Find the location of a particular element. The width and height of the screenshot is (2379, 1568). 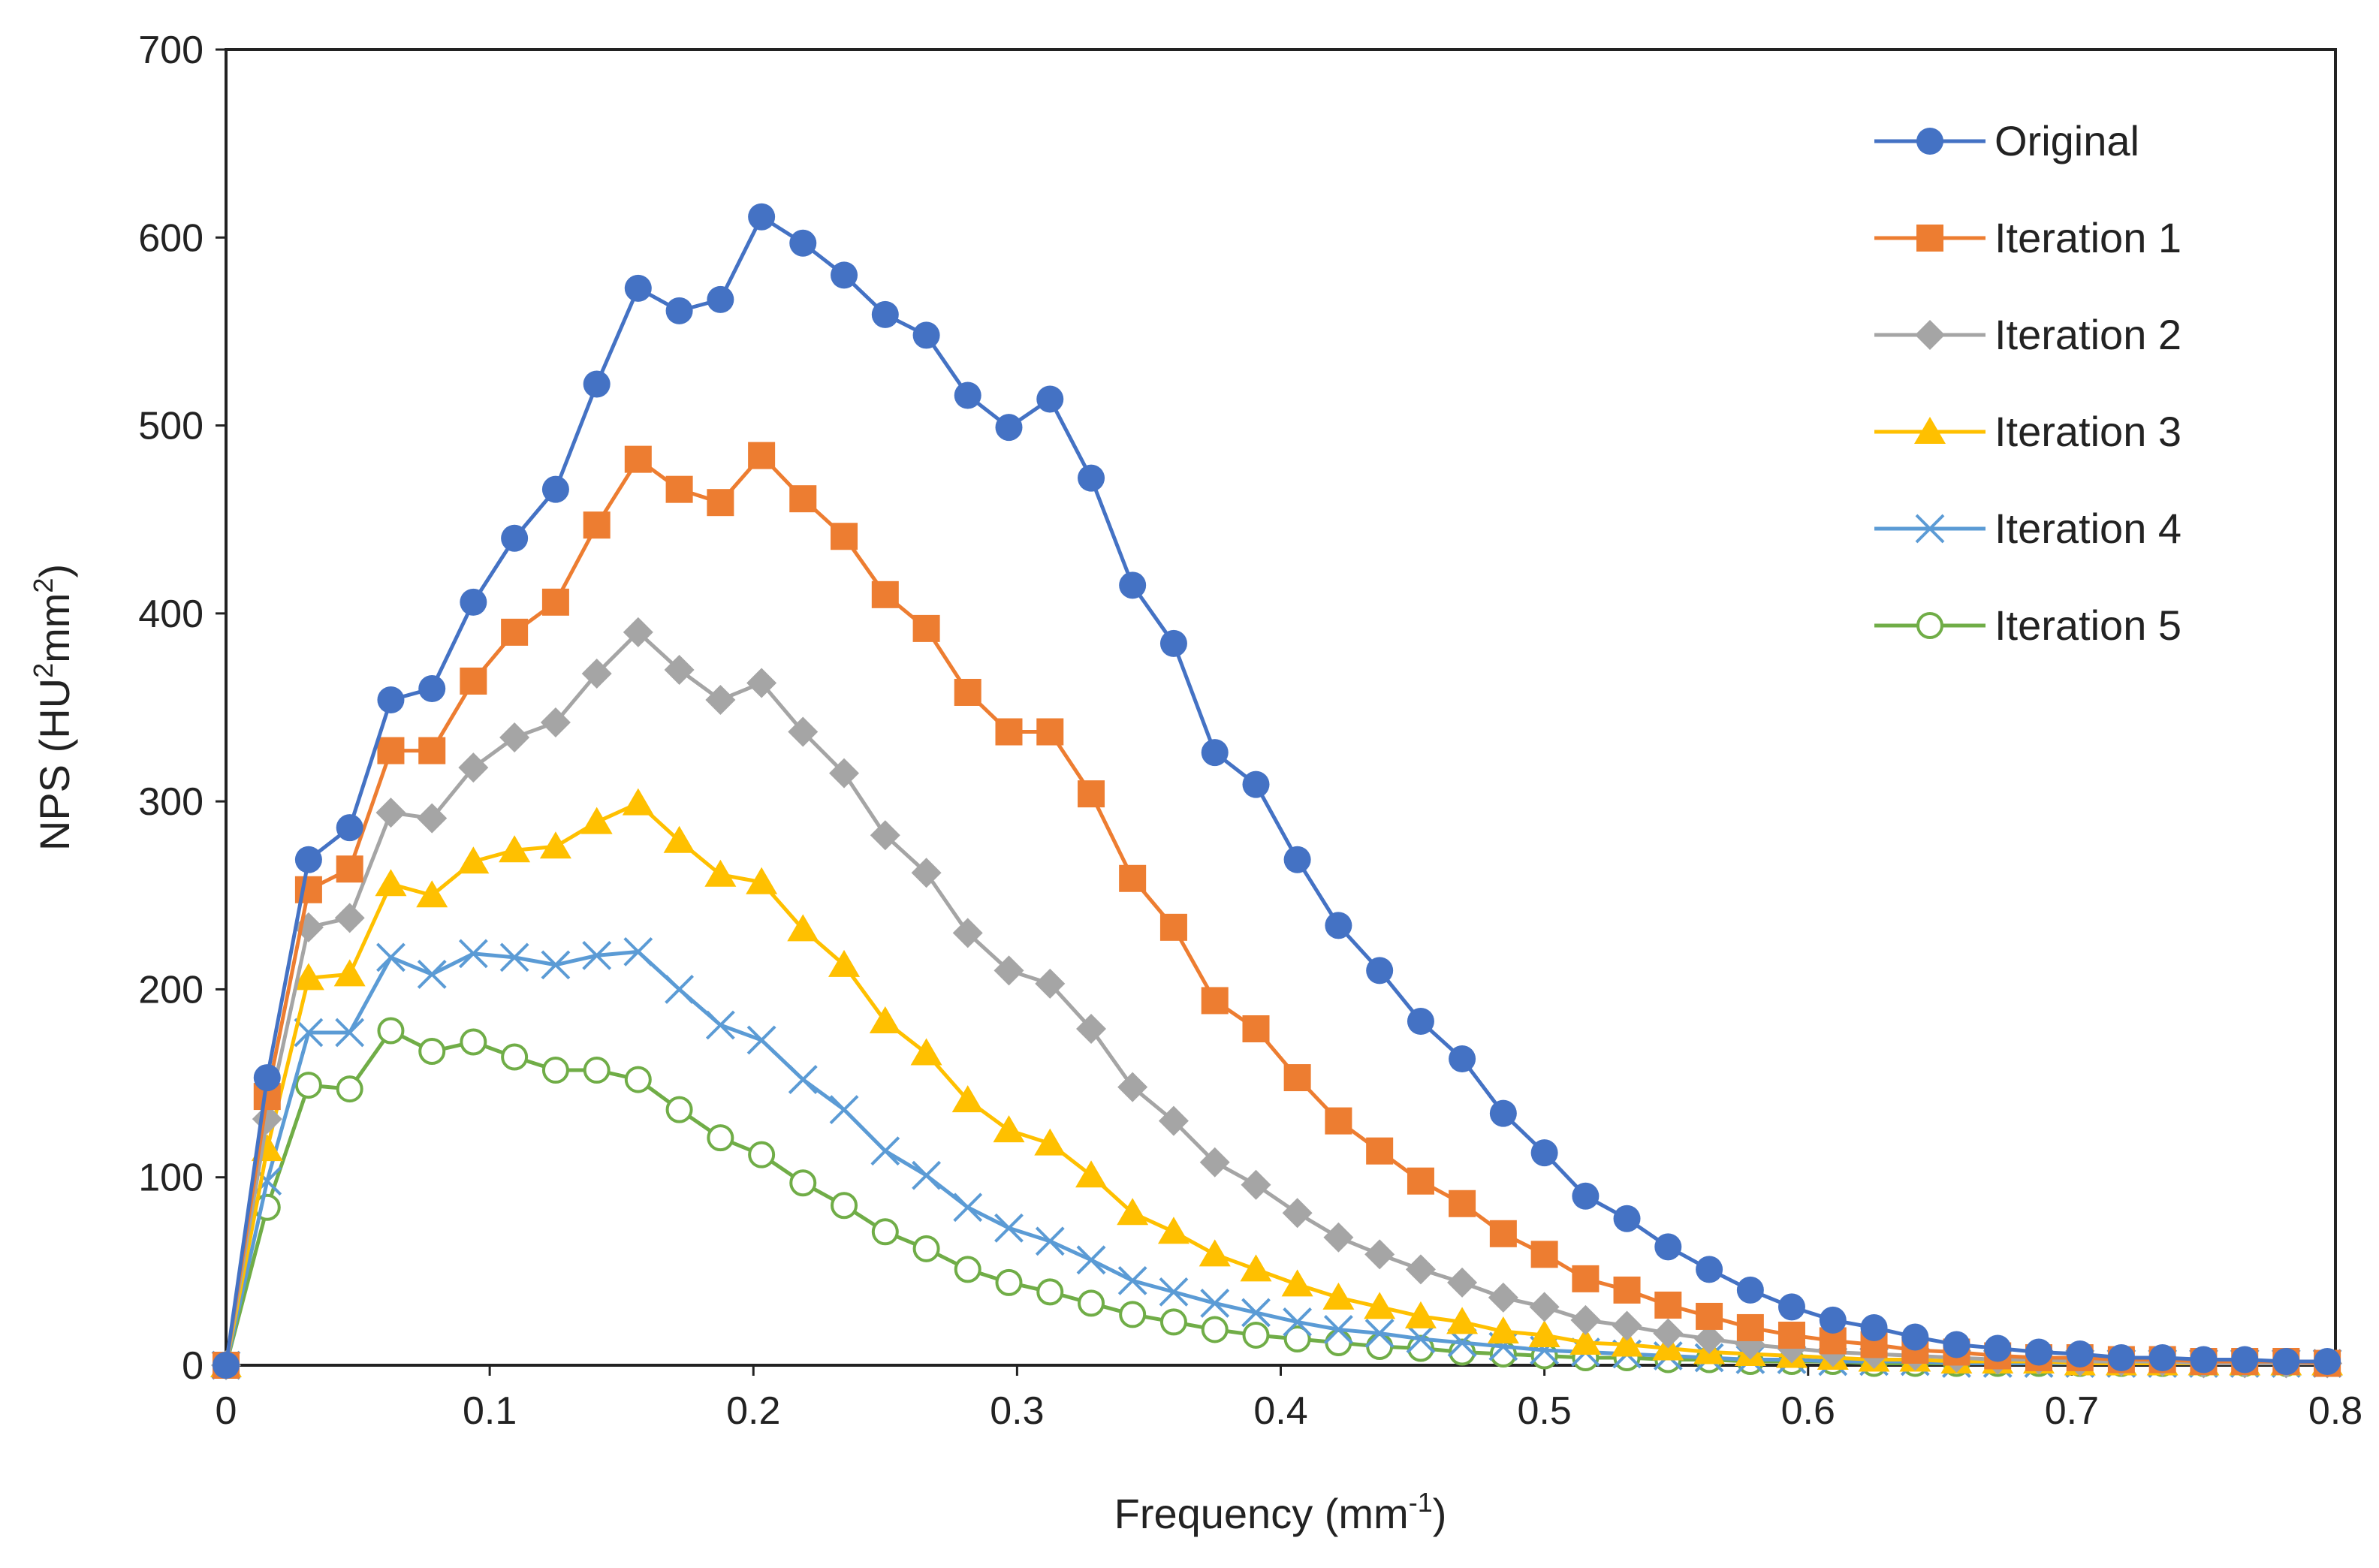

legend-item-iteration-5: Iteration 5 is located at coordinates (2028, 626).